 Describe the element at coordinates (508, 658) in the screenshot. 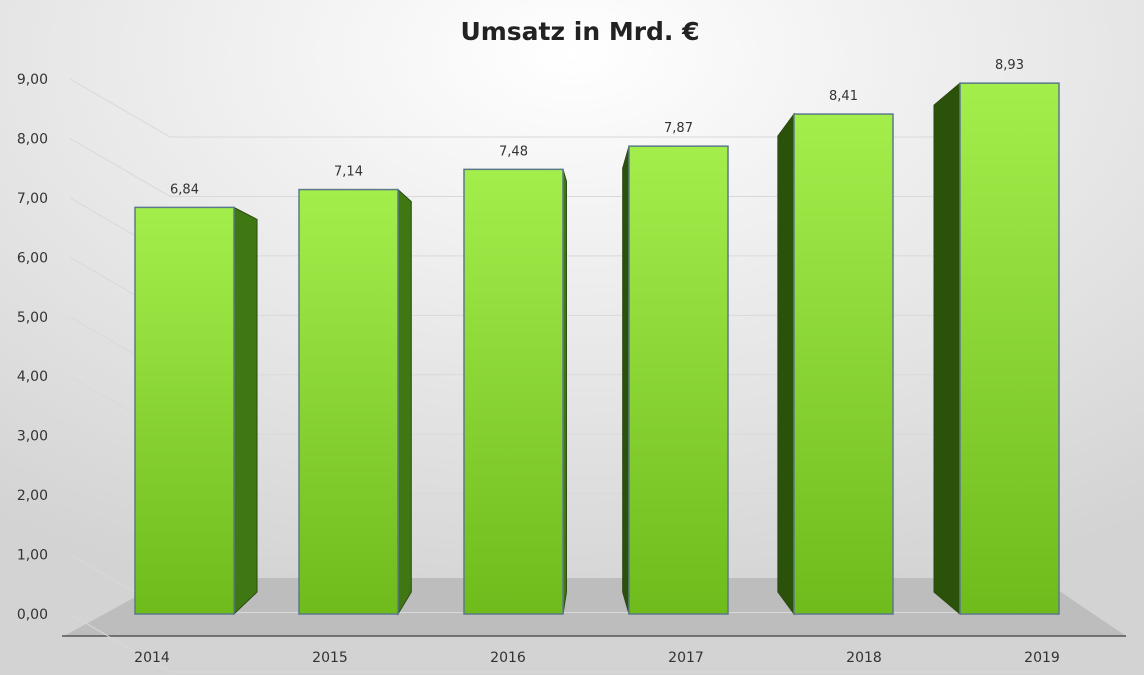

I see `x-tick-label: 2016` at that location.